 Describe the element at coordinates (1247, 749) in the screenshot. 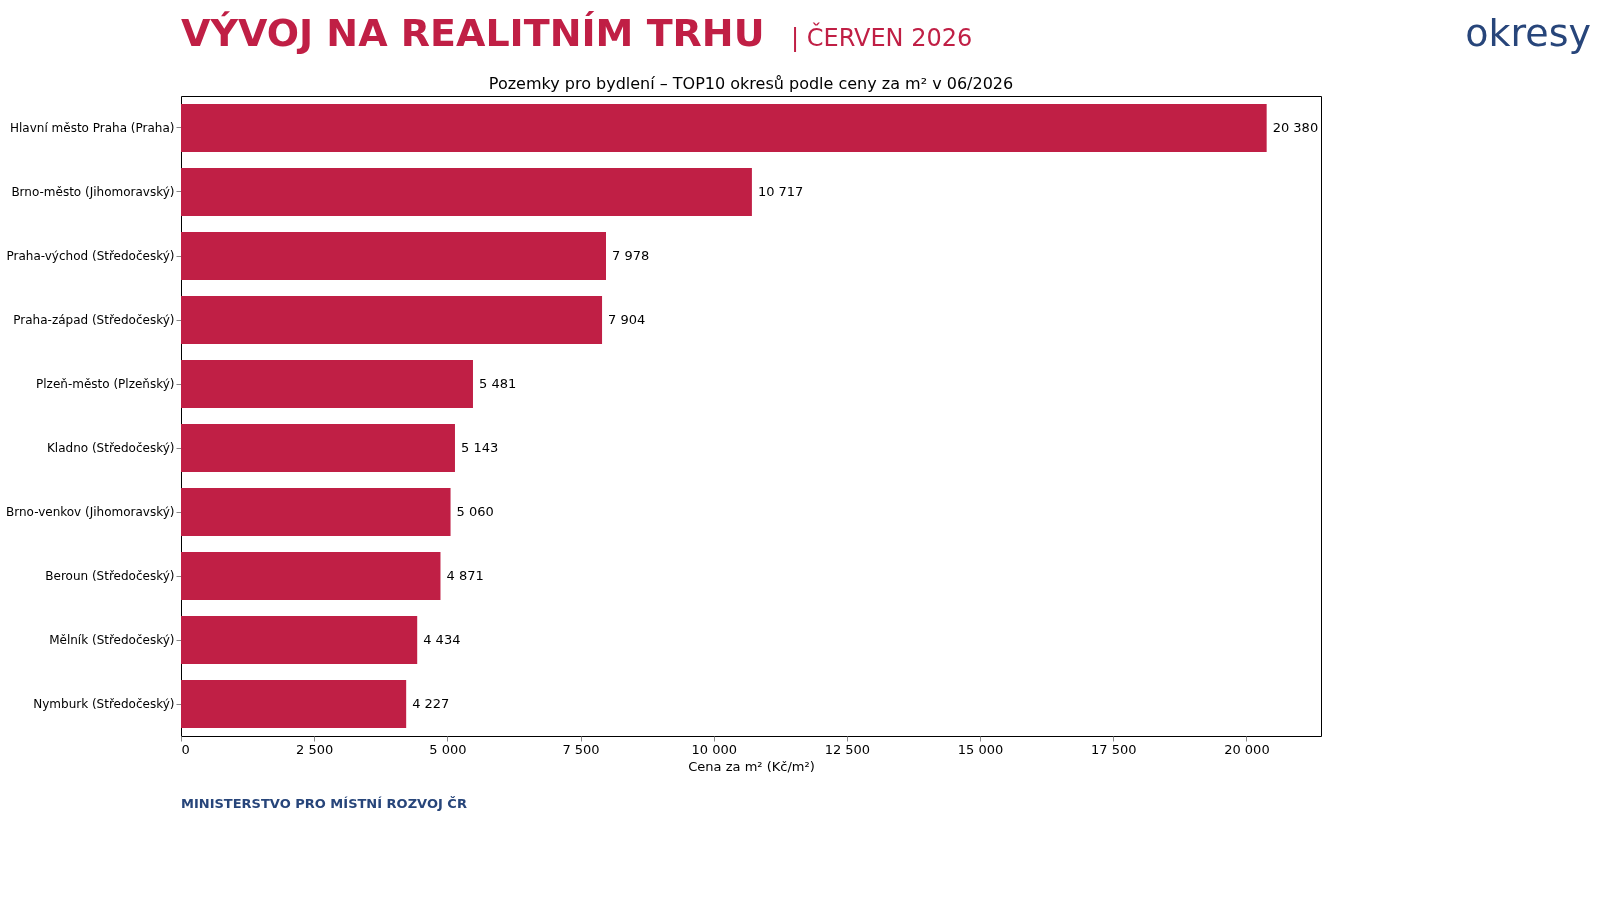

I see `x-tick-label: 20 000` at that location.